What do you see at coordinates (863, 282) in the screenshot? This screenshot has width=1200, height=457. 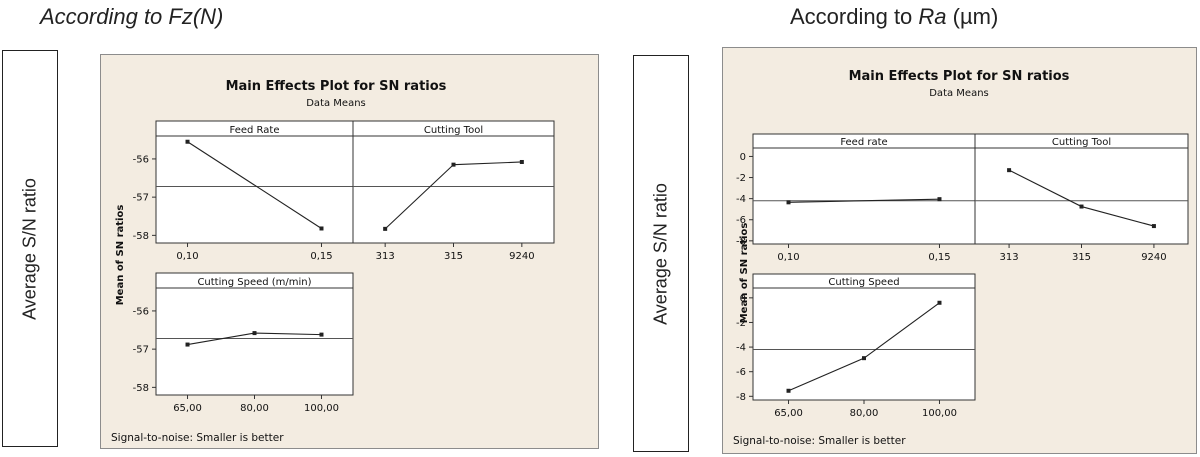 I see `panel-title: Cutting Speed` at bounding box center [863, 282].